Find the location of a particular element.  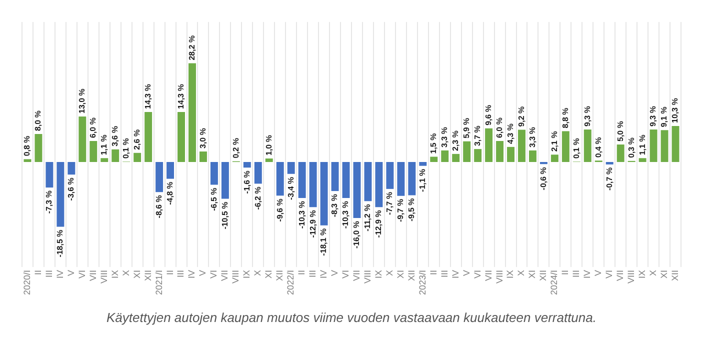

data-label: -9,6 % is located at coordinates (279, 210).